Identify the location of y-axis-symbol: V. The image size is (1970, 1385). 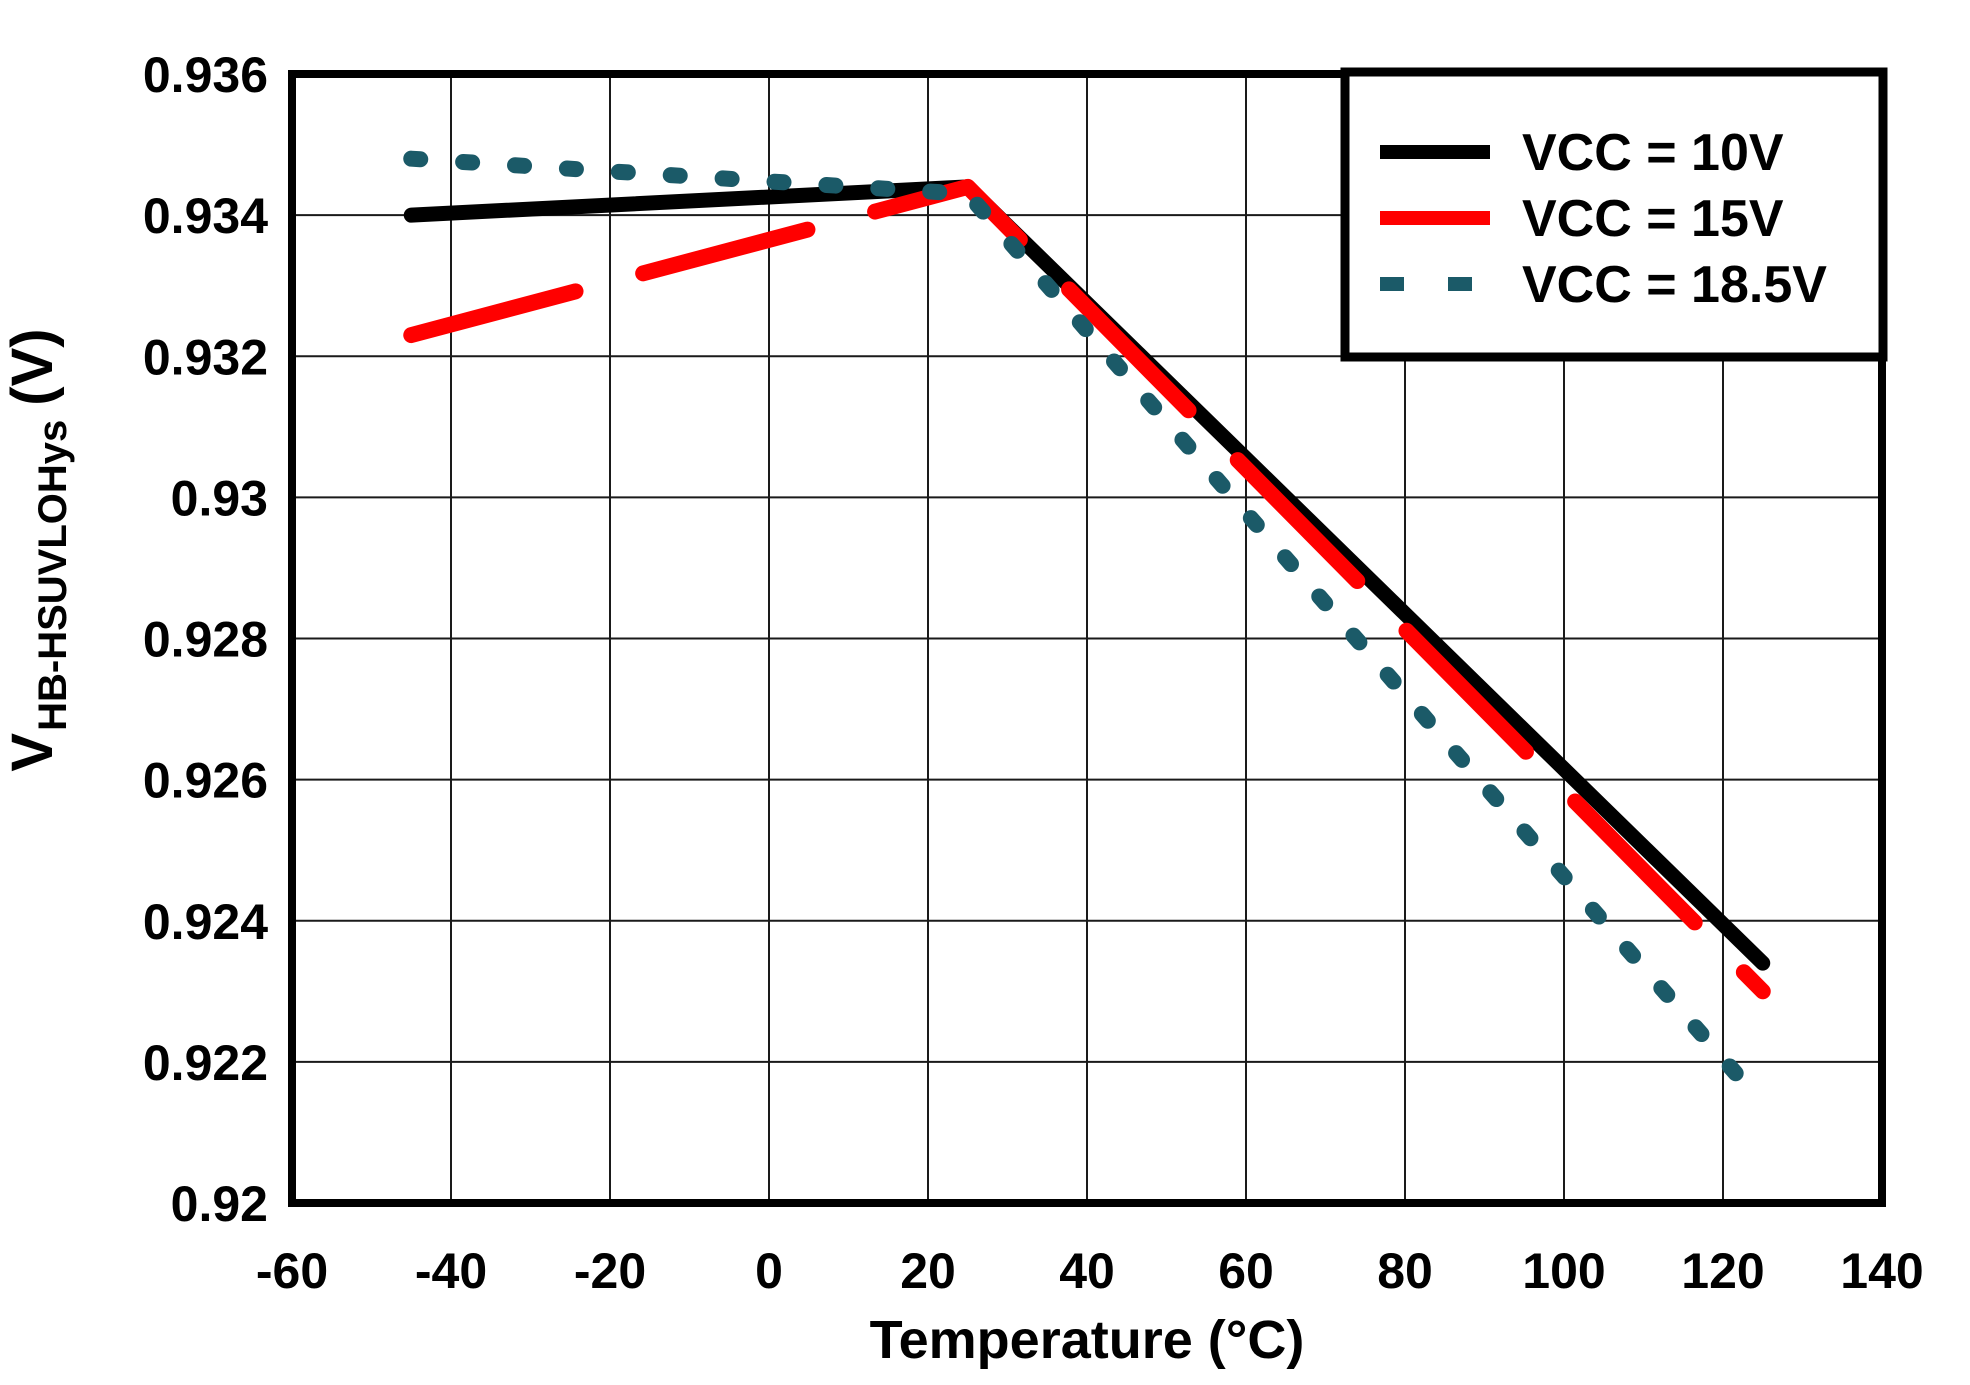
(32, 752).